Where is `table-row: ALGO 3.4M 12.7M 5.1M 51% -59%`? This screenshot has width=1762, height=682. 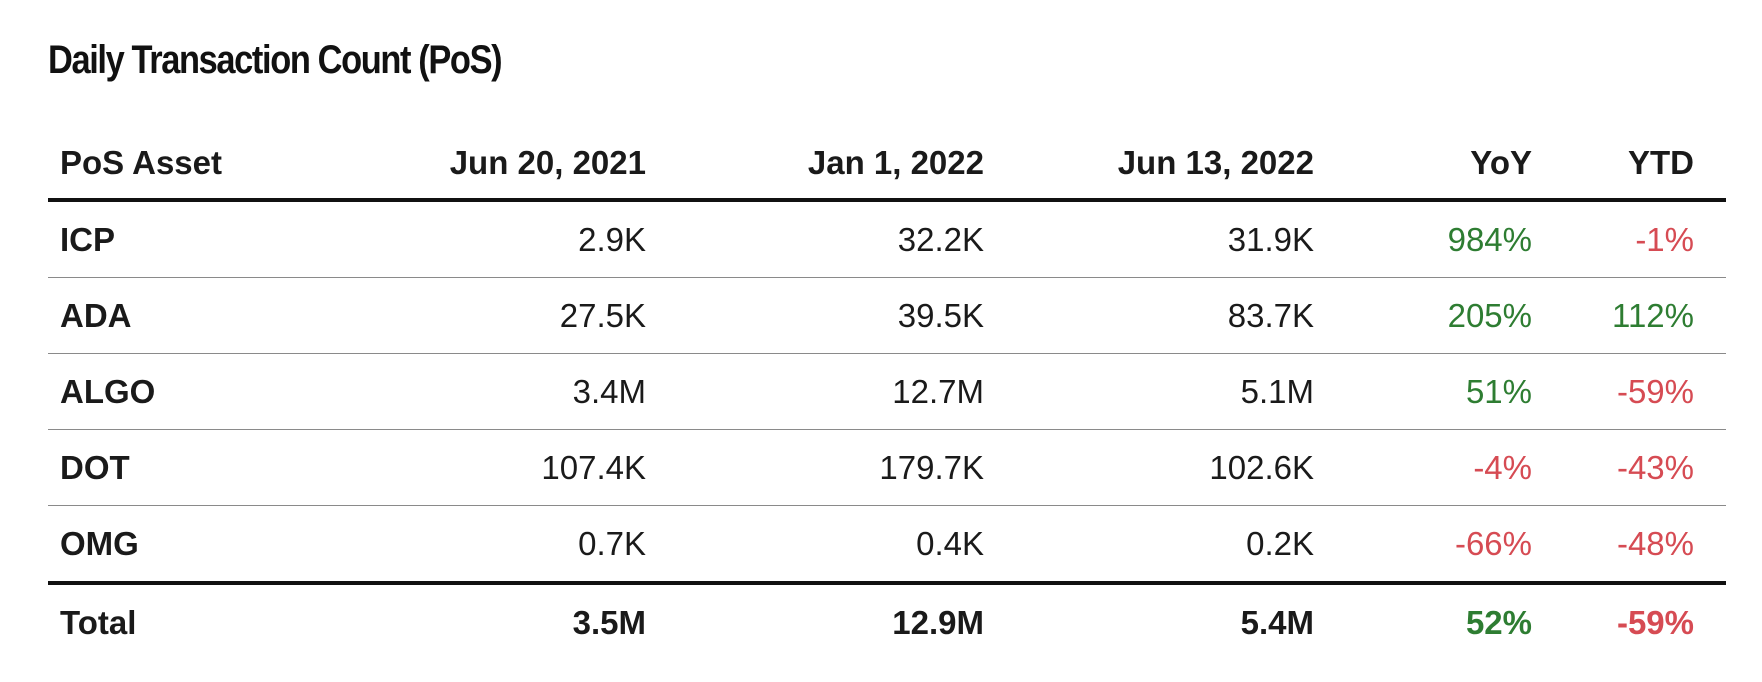
table-row: ALGO 3.4M 12.7M 5.1M 51% -59% is located at coordinates (887, 391).